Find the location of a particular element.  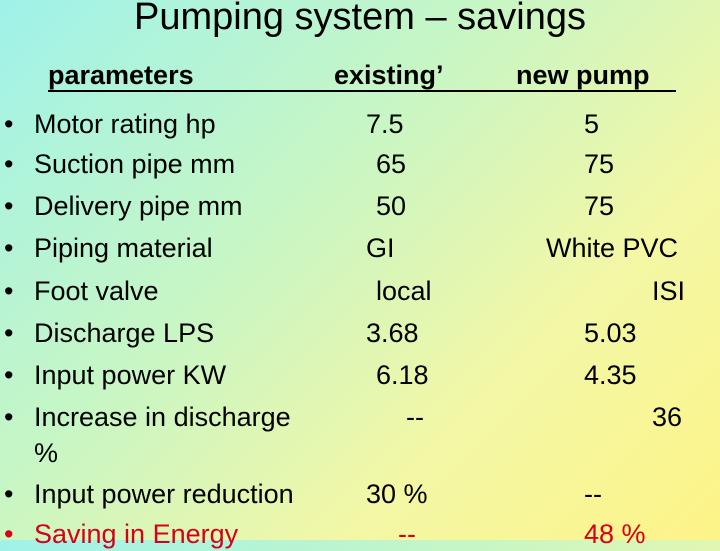

header-new-pump: new pump is located at coordinates (583, 75).